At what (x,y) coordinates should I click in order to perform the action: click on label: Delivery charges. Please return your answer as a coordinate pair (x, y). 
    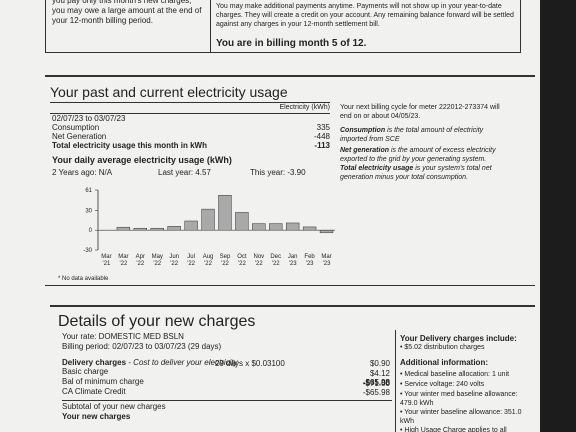
    Looking at the image, I should click on (94, 362).